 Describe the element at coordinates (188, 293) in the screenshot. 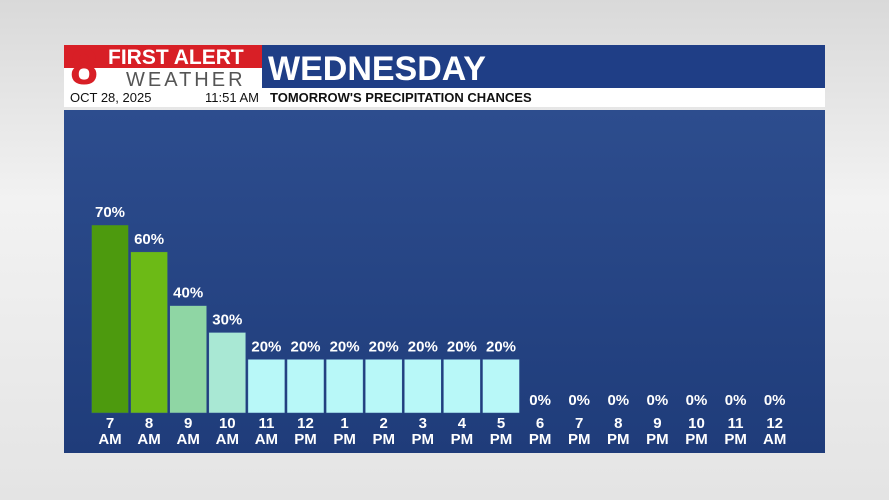

I see `value-label: 40%` at that location.